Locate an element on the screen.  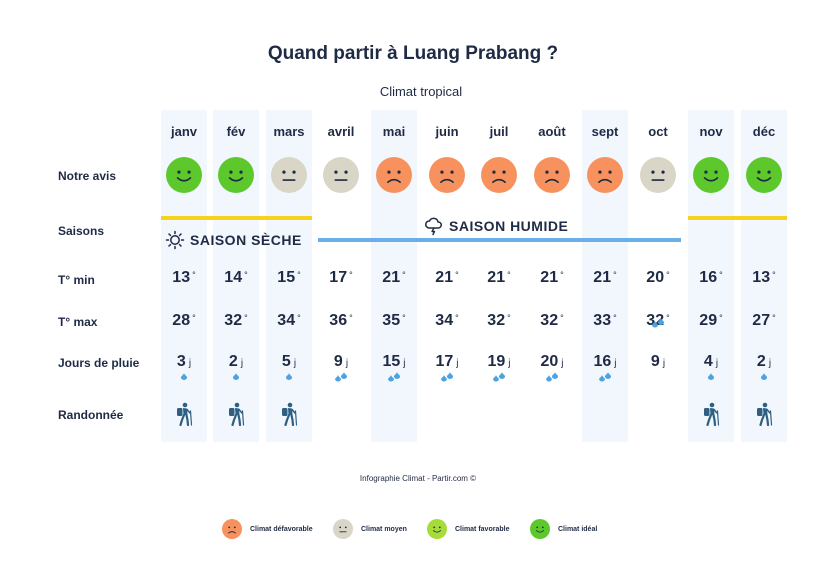
month-label: avril is located at coordinates (341, 131).